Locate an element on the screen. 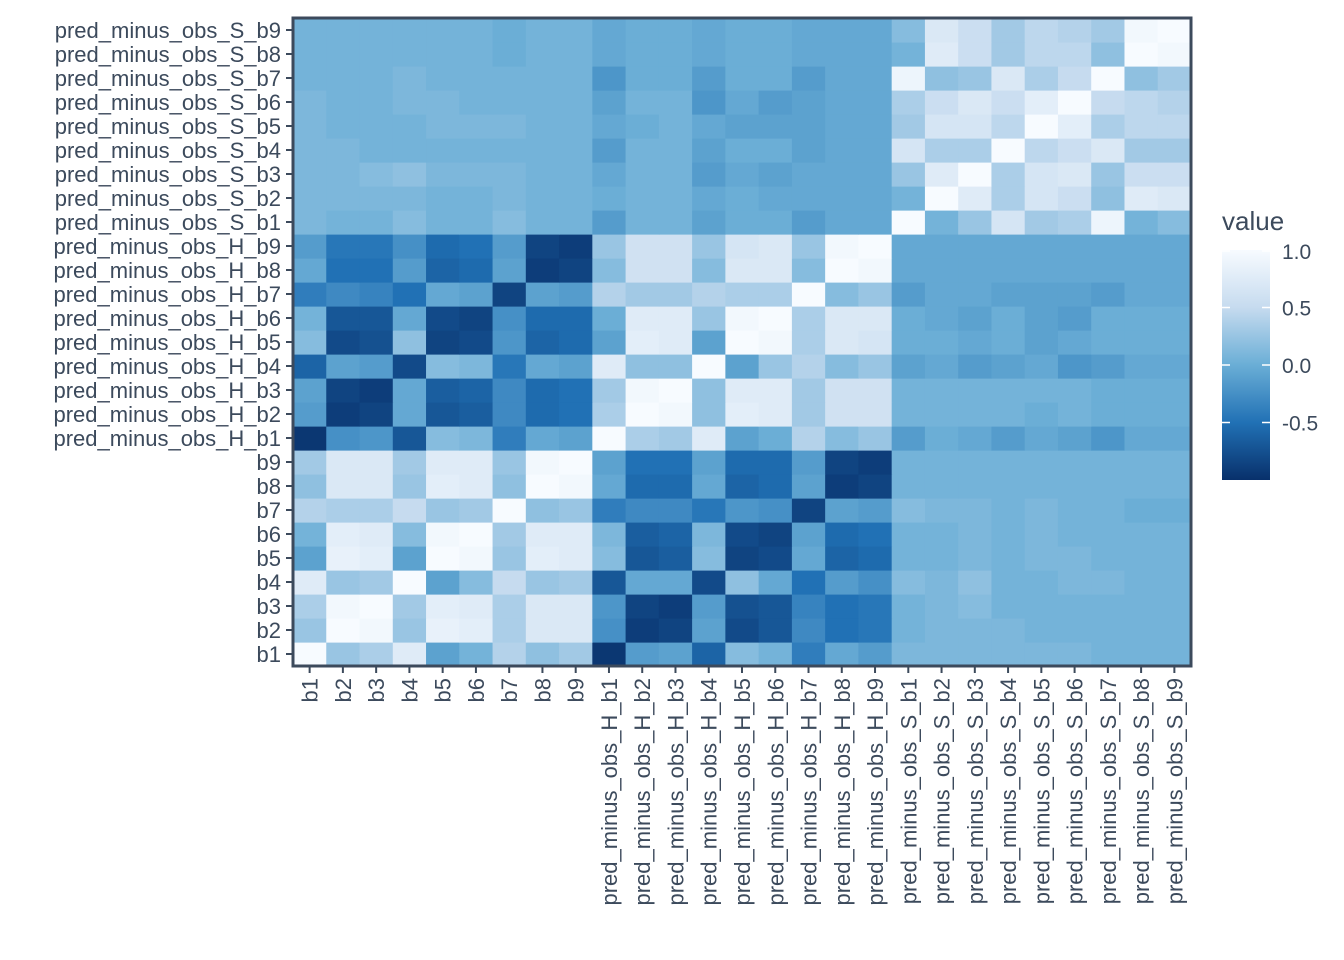 This screenshot has height=960, width=1344. cell-pred-minus-obs-h-b6-x-b9 is located at coordinates (775, 462).